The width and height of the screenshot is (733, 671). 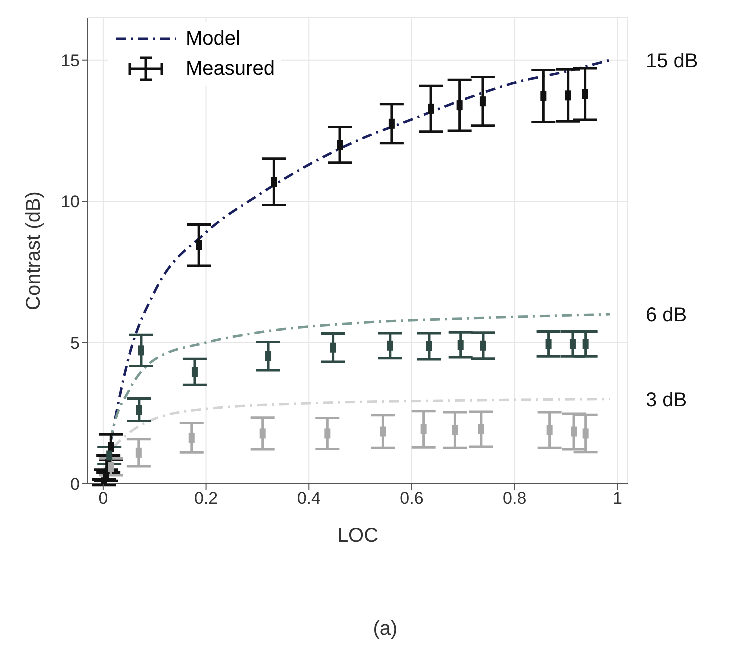 What do you see at coordinates (213, 39) in the screenshot?
I see `legend-label: Model` at bounding box center [213, 39].